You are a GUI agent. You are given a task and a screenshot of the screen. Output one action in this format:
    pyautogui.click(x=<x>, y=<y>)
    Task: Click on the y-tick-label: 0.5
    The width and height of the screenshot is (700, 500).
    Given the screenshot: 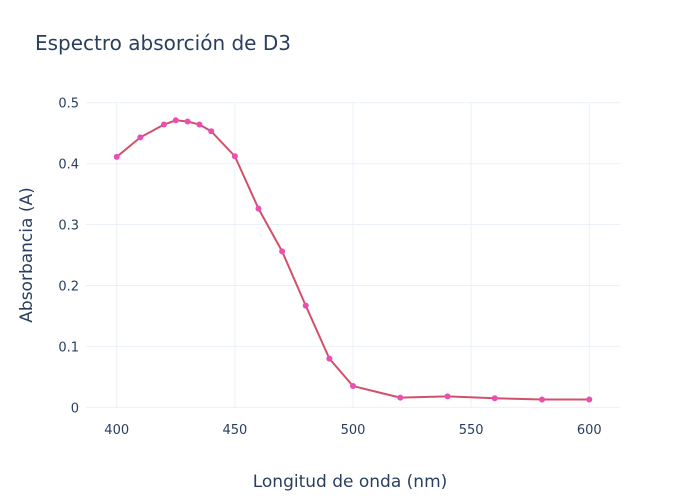 What is the action you would take?
    pyautogui.click(x=68, y=104)
    